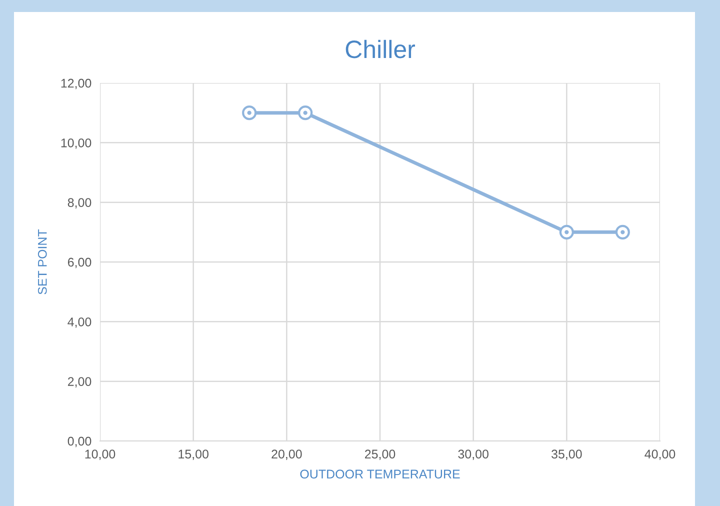 The height and width of the screenshot is (506, 720). What do you see at coordinates (80, 322) in the screenshot?
I see `y-tick-label: 4,00` at bounding box center [80, 322].